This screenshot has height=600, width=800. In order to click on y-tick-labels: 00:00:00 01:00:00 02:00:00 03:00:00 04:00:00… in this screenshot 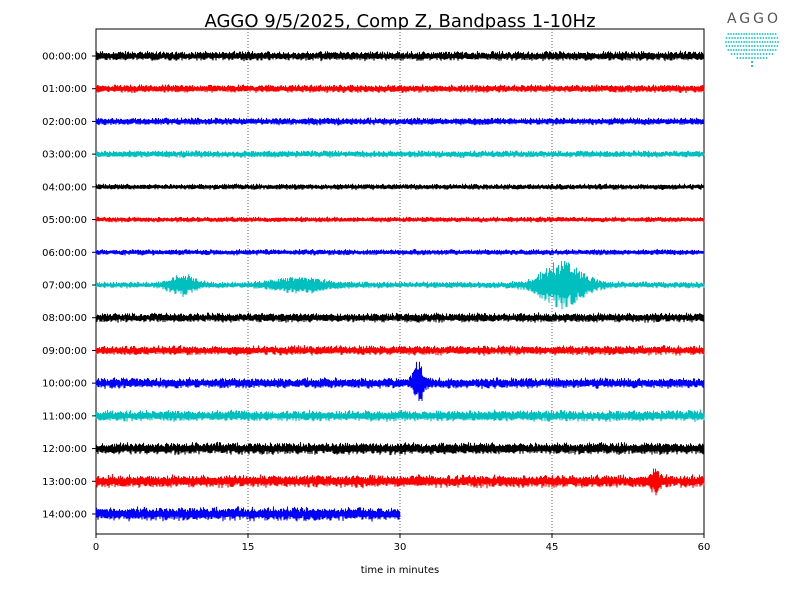, I will do `click(69, 286)`.